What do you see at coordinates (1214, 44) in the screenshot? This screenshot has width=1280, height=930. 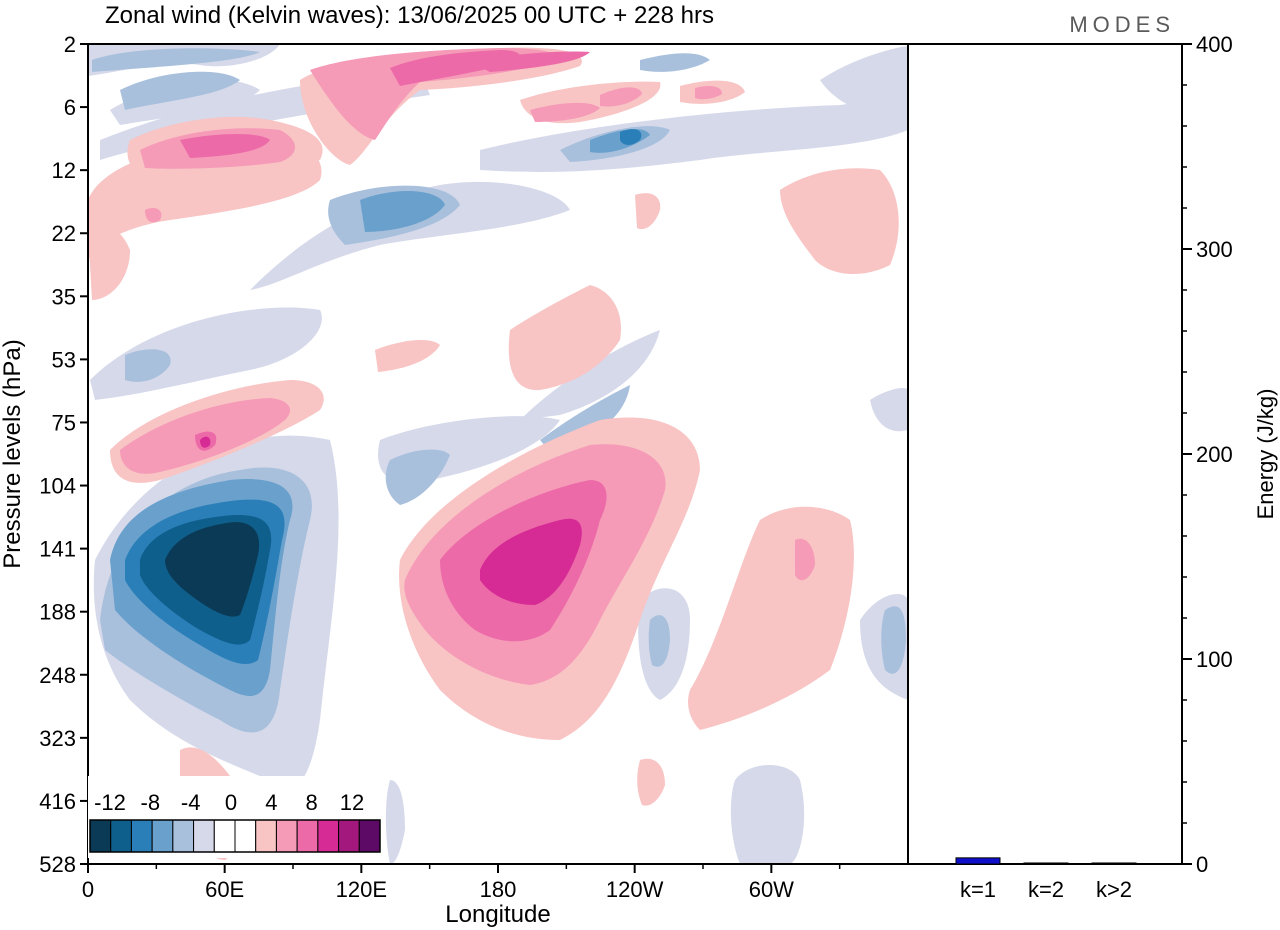 I see `energy-tick-label: 400` at bounding box center [1214, 44].